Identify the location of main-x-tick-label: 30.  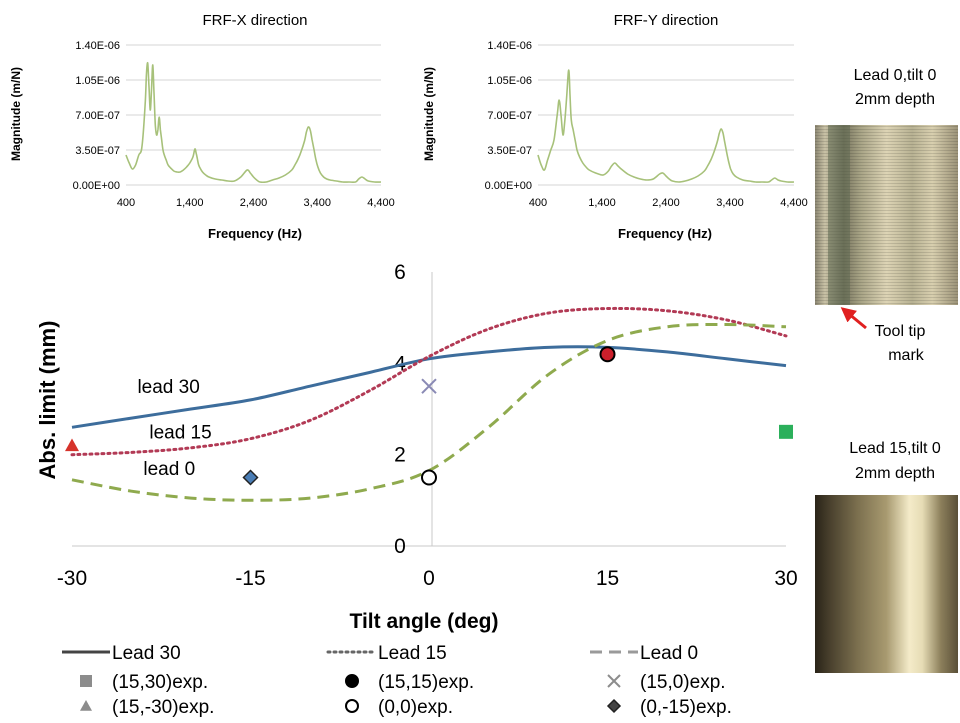
(785, 578).